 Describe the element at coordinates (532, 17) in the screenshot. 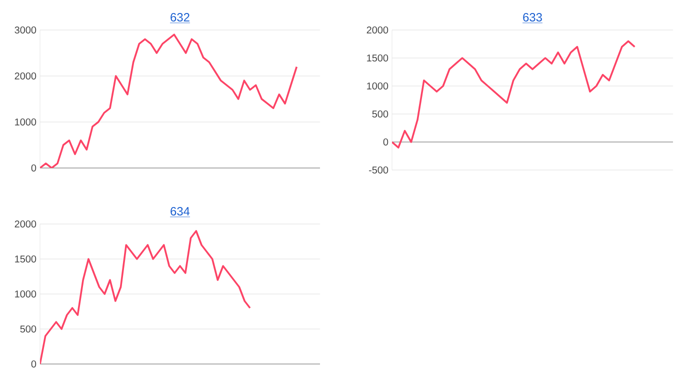

I see `chart-title: 633` at that location.